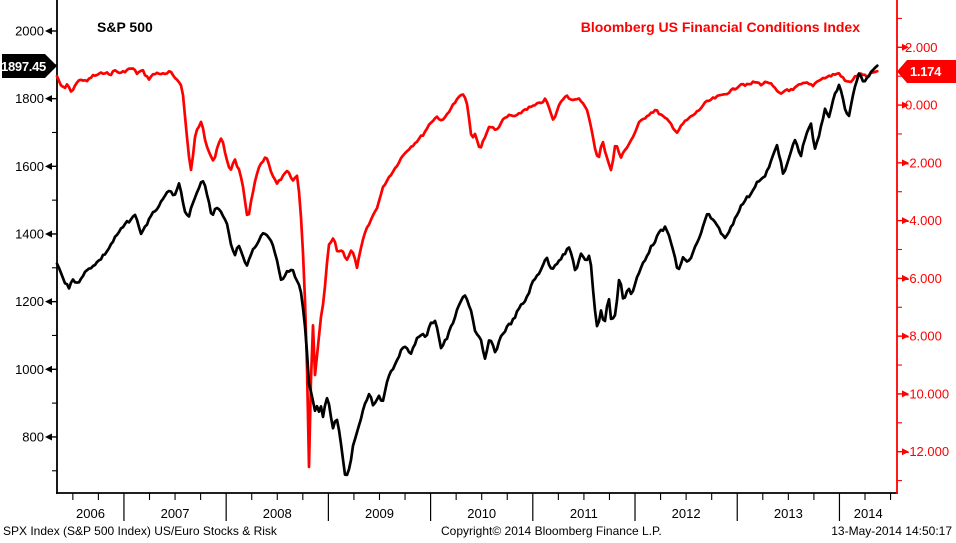  Describe the element at coordinates (29, 98) in the screenshot. I see `left-axis-tick-label: 1800` at that location.